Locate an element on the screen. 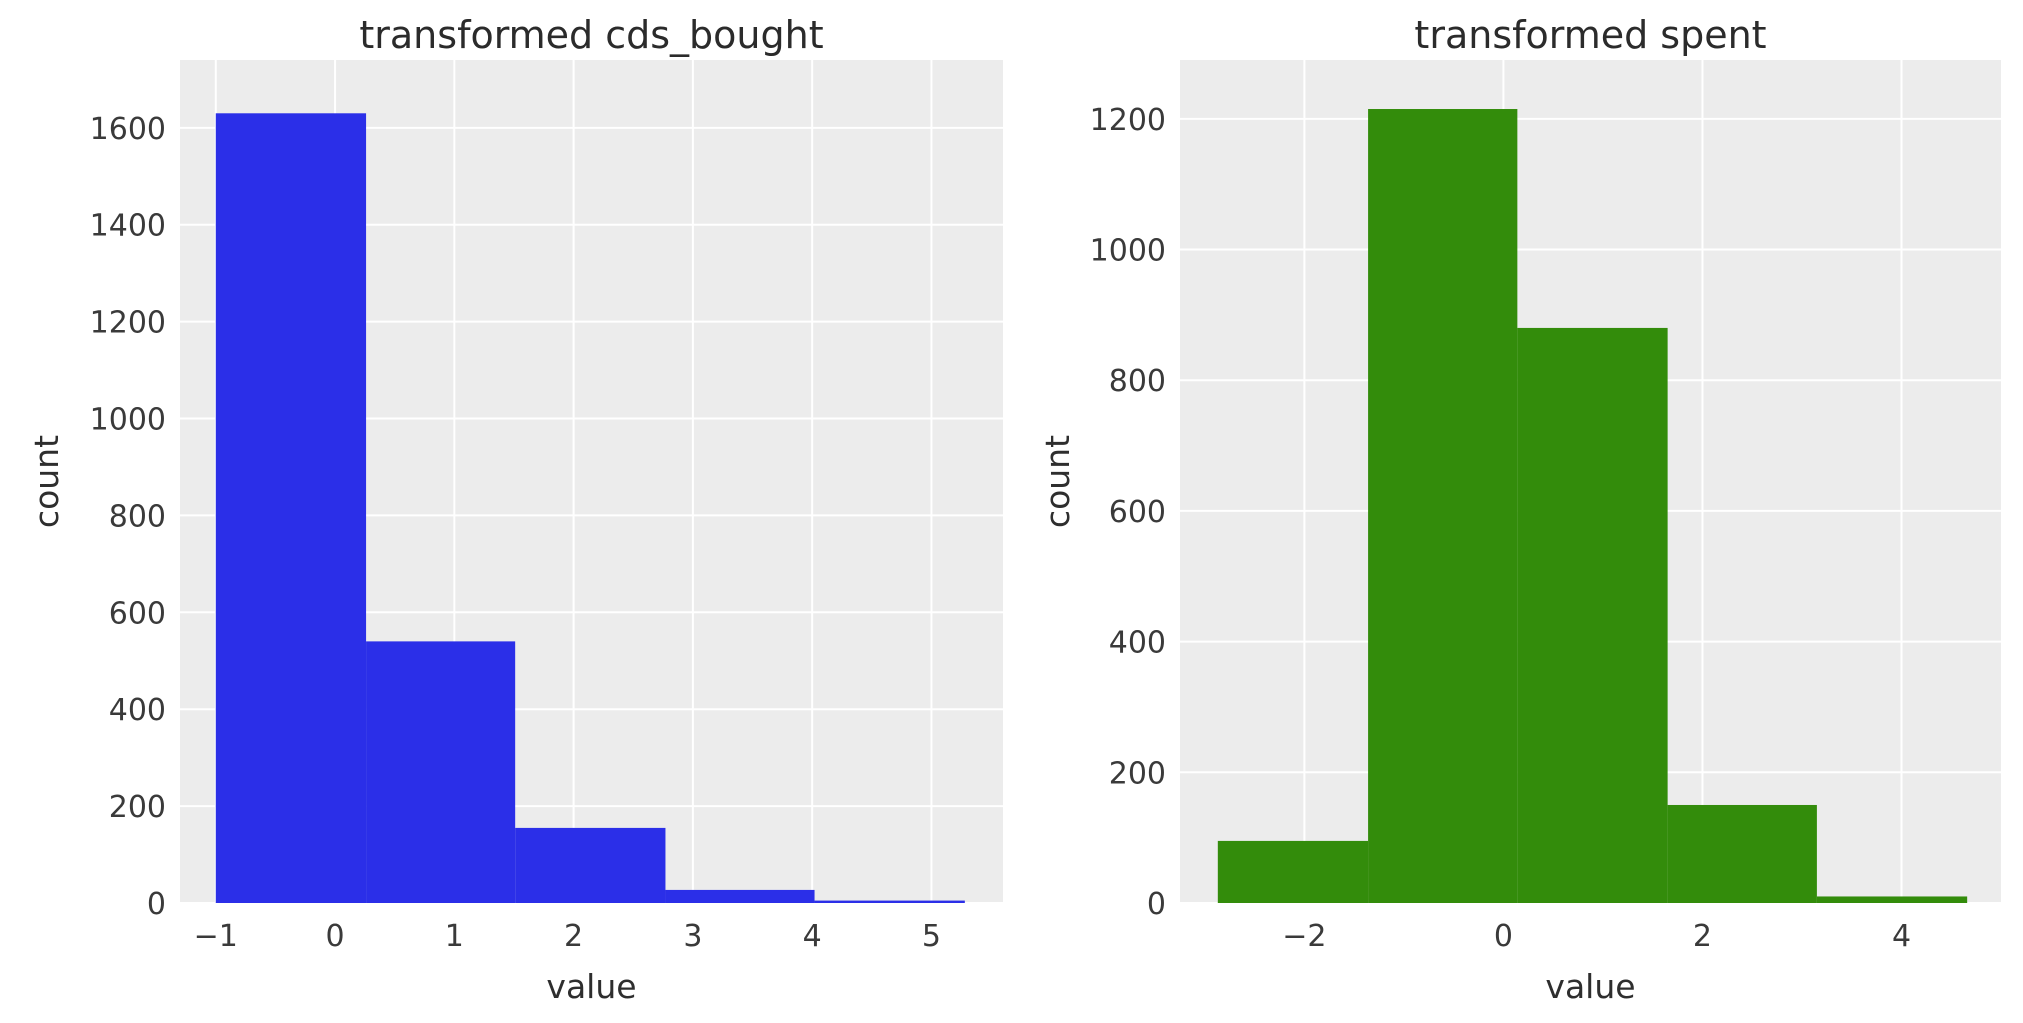  chart-title: transformed spent is located at coordinates (1590, 35).